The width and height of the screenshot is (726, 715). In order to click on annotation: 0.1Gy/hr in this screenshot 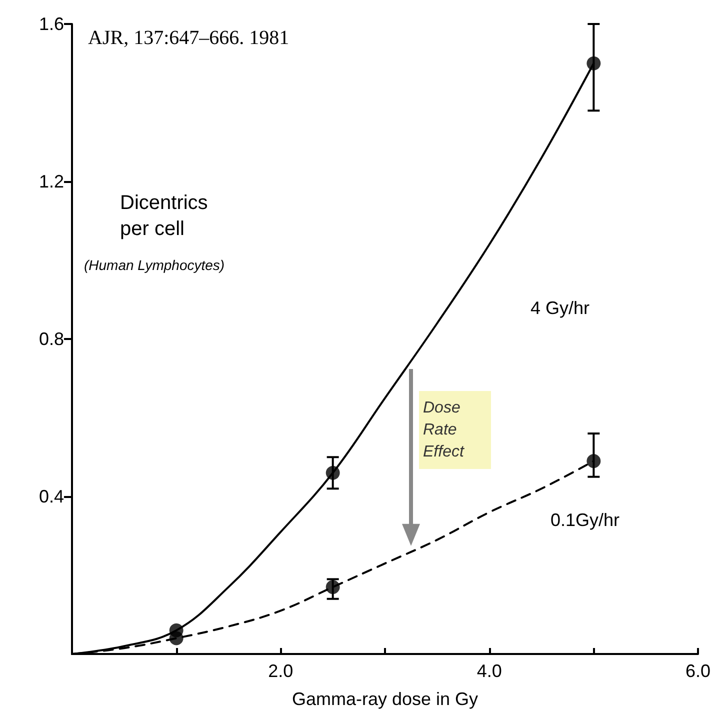, I will do `click(585, 520)`.